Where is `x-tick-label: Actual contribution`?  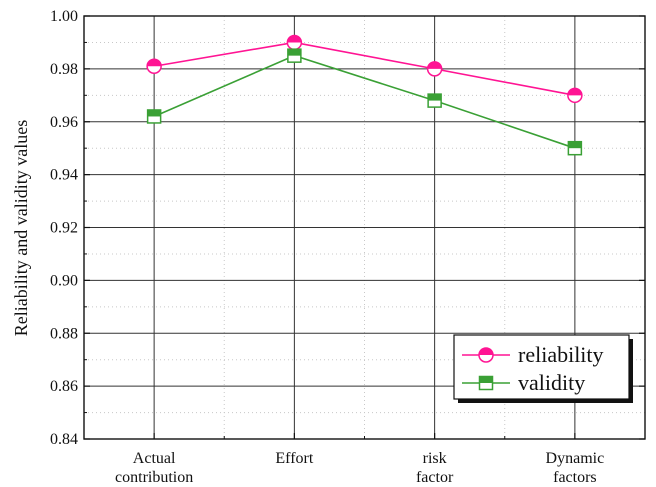
x-tick-label: Actual contribution is located at coordinates (154, 468).